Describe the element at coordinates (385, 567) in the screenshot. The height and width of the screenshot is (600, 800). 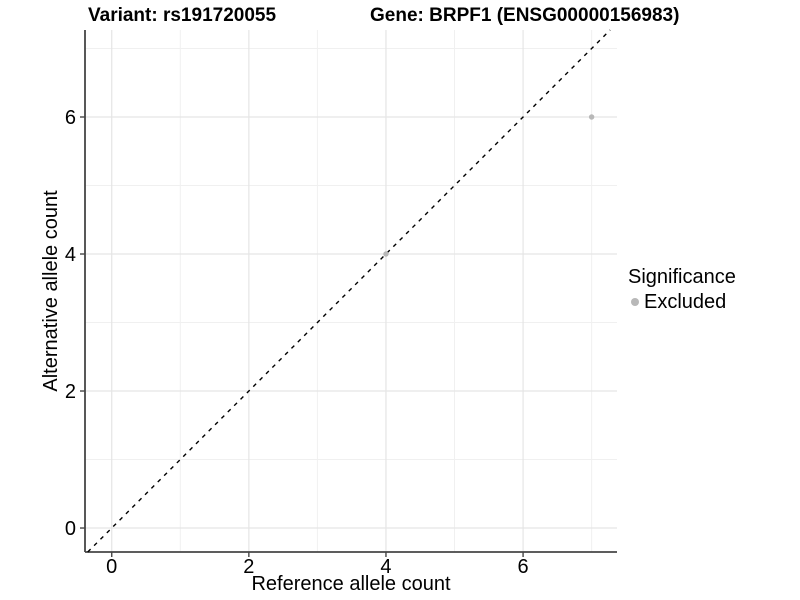
I see `x-tick-label: 4` at that location.